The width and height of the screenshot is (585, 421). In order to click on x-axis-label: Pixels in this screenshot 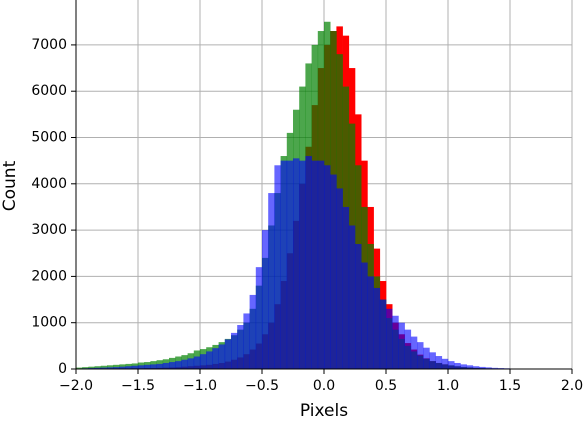, I will do `click(324, 411)`.